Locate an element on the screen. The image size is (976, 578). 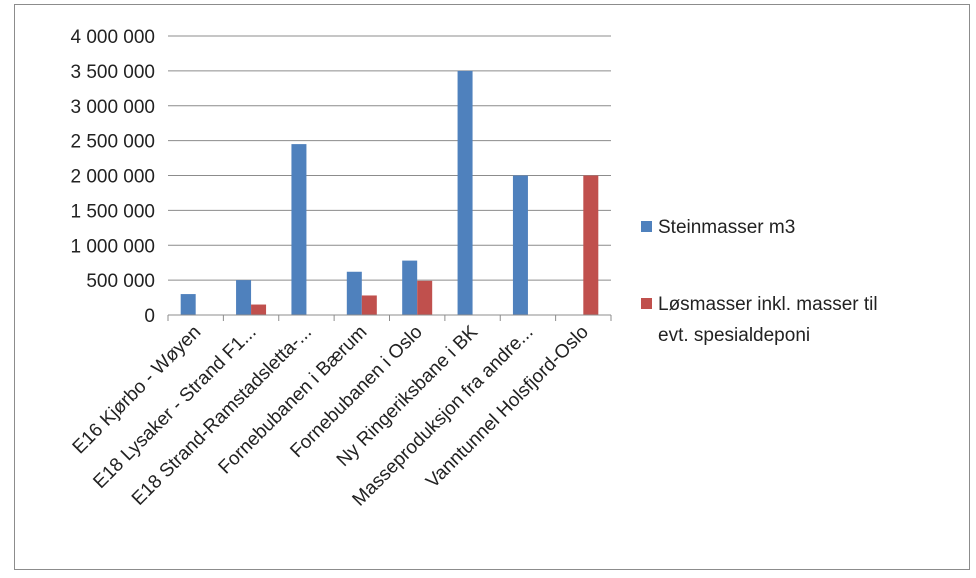
y-tick-label: 3 000 000 is located at coordinates (112, 107).